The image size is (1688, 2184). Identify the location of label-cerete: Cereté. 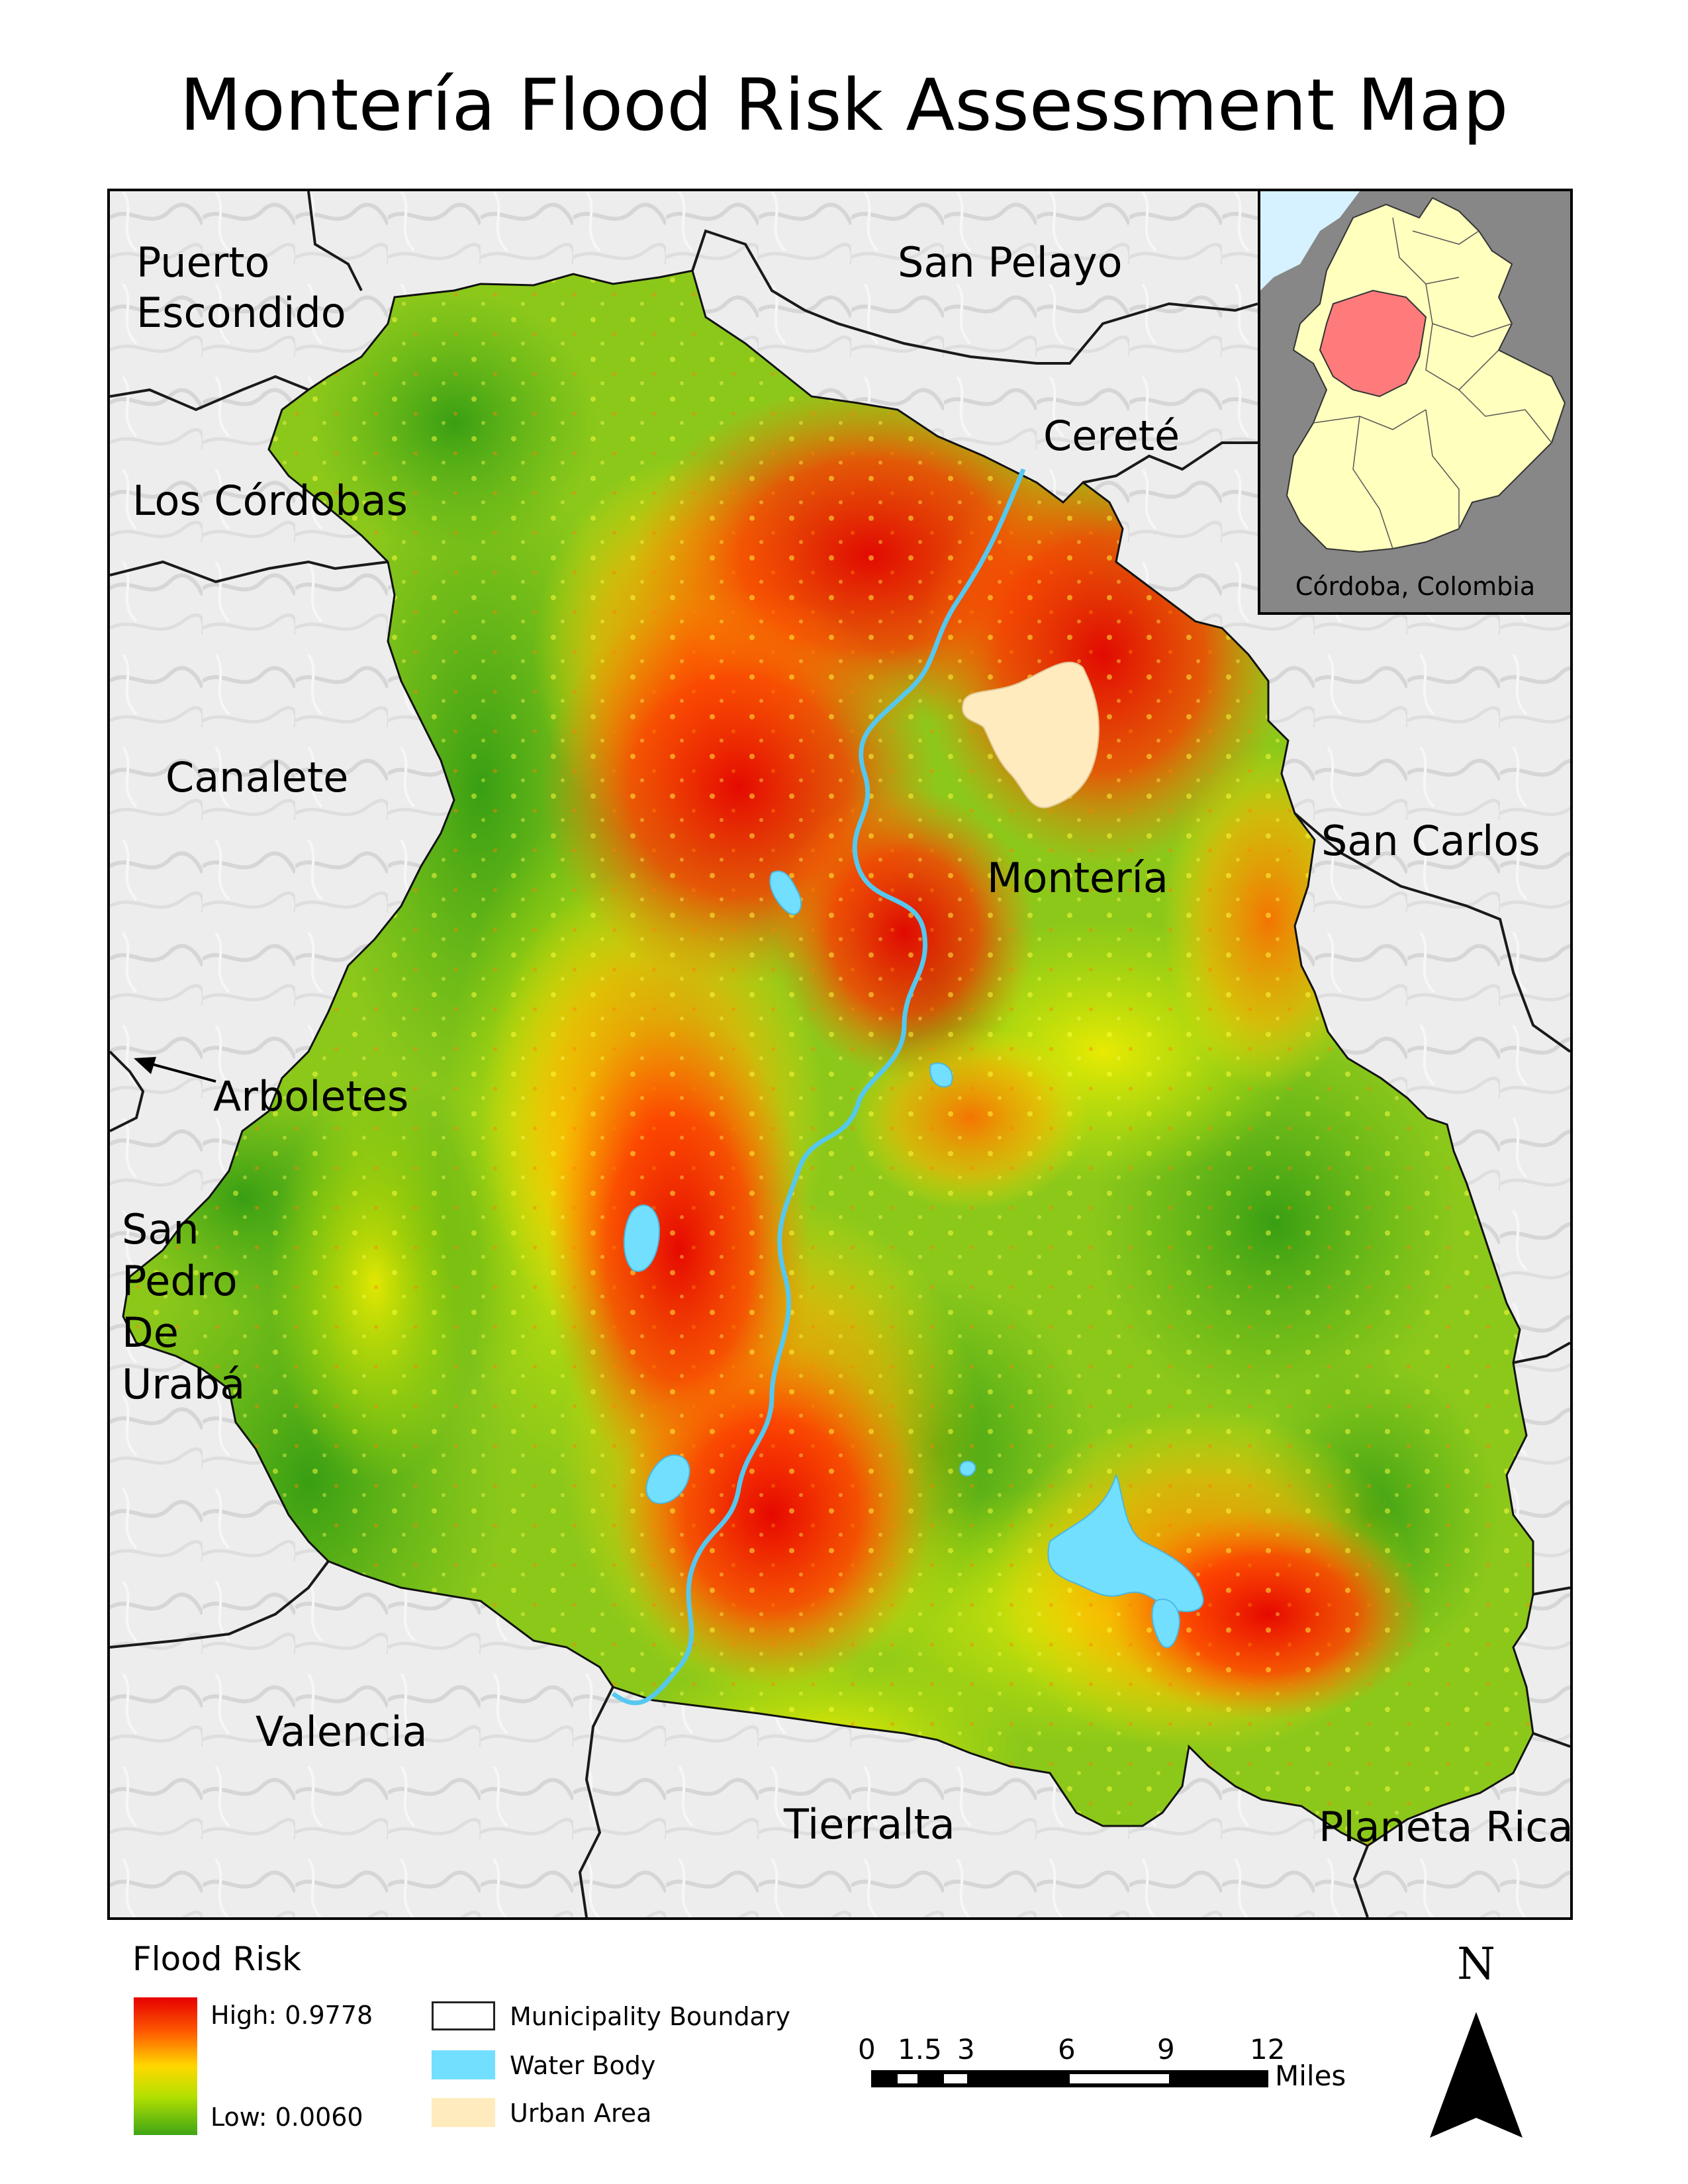
(1111, 436).